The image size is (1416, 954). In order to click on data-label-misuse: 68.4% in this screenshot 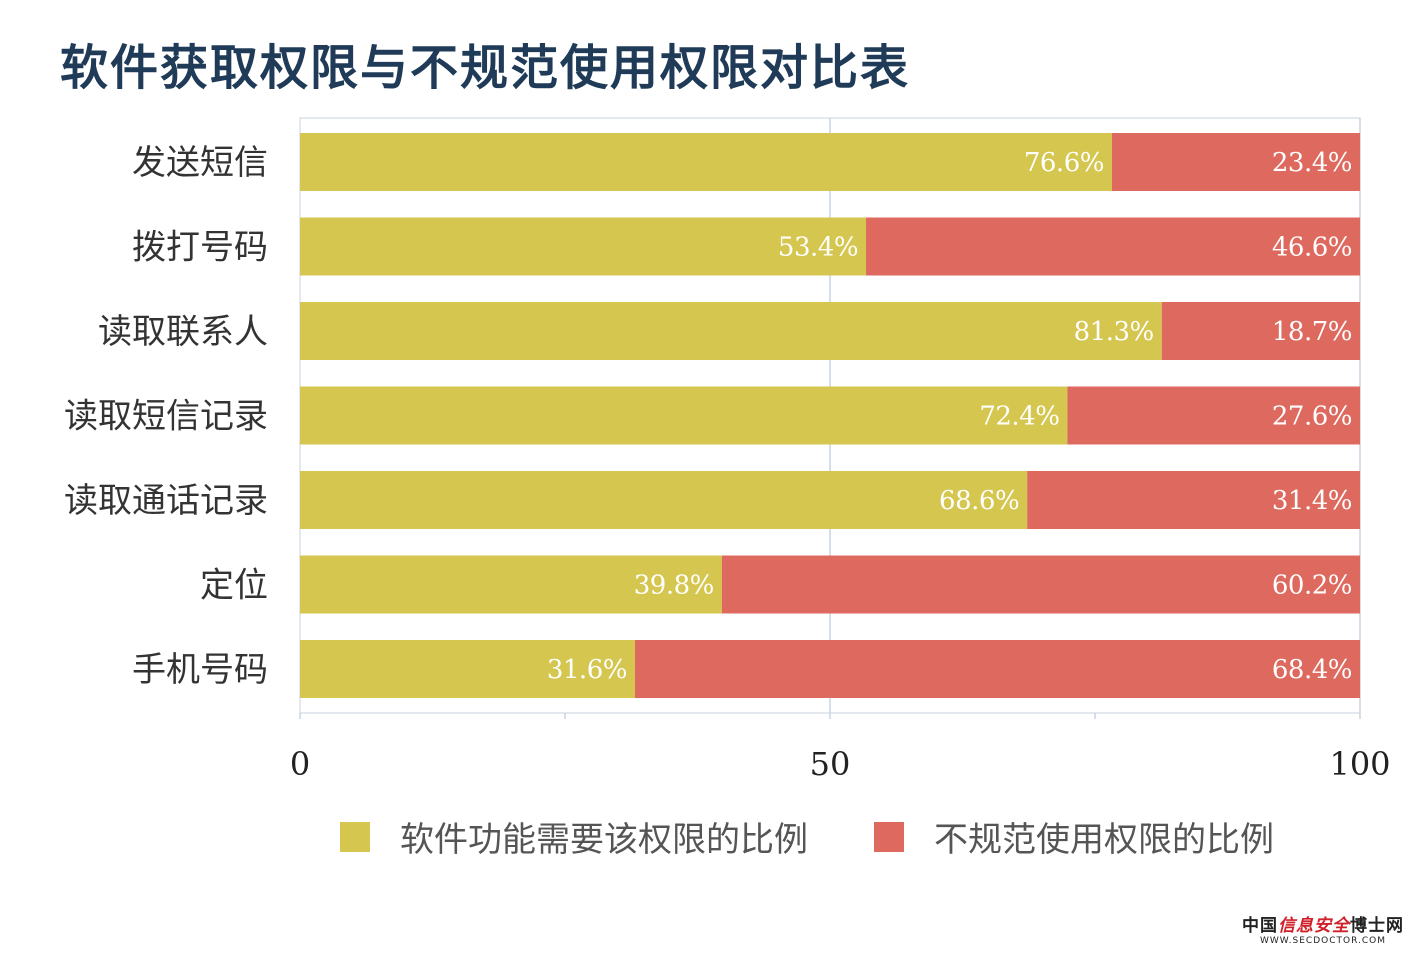, I will do `click(1312, 670)`.